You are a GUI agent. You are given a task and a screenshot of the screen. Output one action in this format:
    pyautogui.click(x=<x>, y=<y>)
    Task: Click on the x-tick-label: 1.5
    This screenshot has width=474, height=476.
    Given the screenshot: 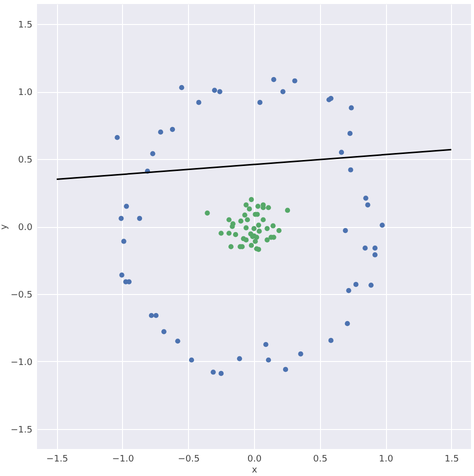 What is the action you would take?
    pyautogui.click(x=451, y=459)
    